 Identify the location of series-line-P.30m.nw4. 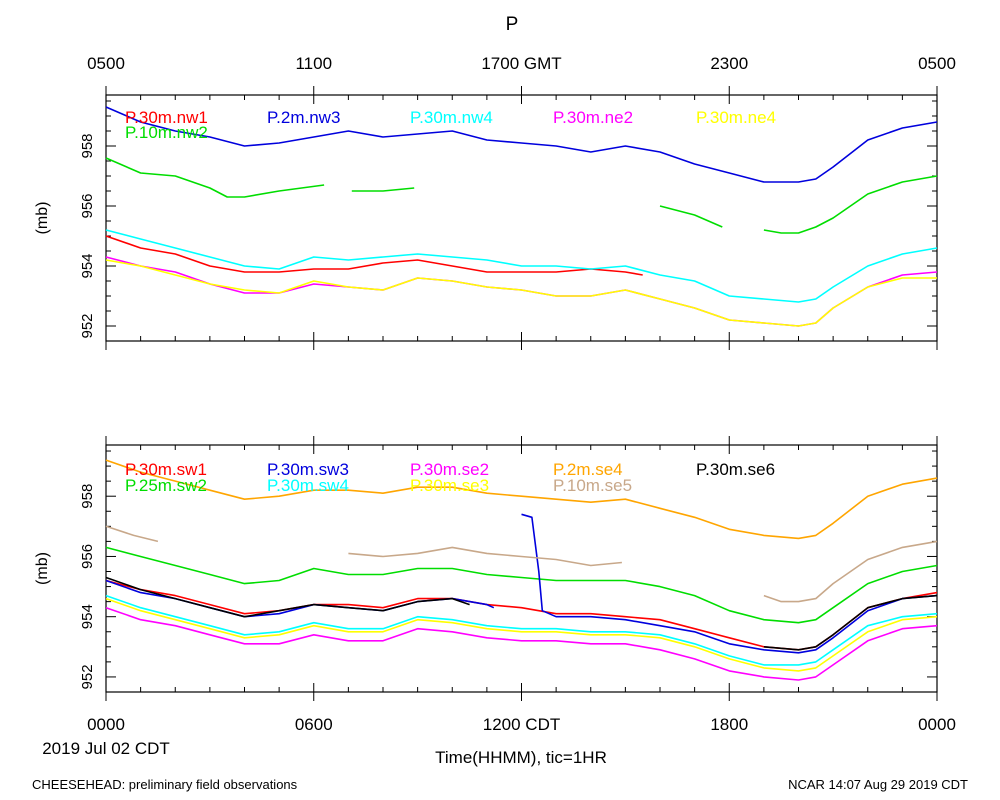
(521, 266).